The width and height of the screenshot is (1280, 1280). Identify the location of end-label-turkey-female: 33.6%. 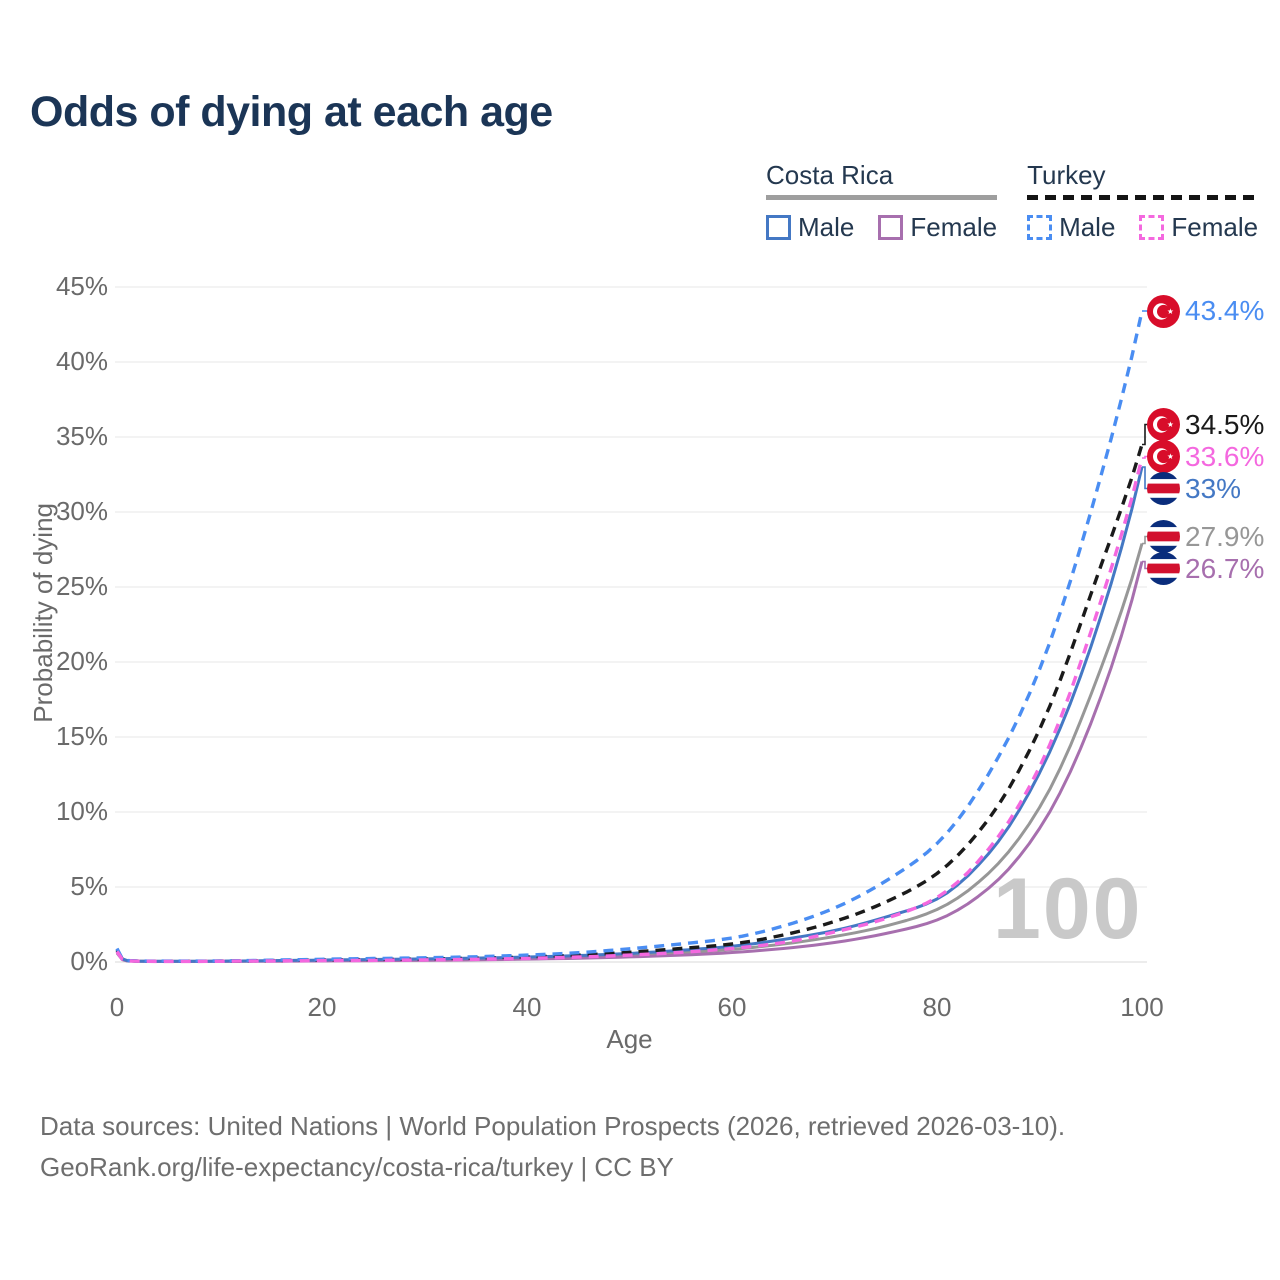
(1205, 457).